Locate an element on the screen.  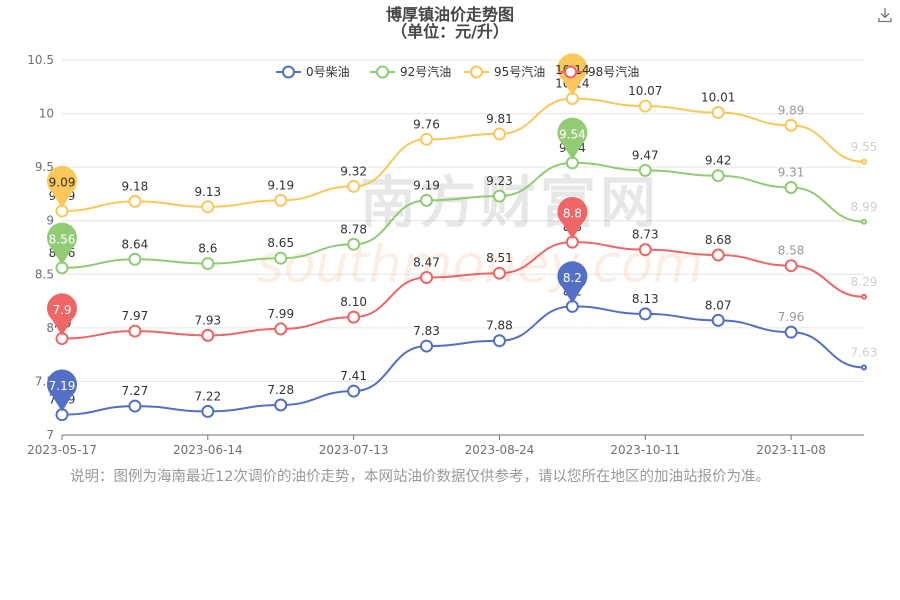
data-label: 8.10 is located at coordinates (353, 302).